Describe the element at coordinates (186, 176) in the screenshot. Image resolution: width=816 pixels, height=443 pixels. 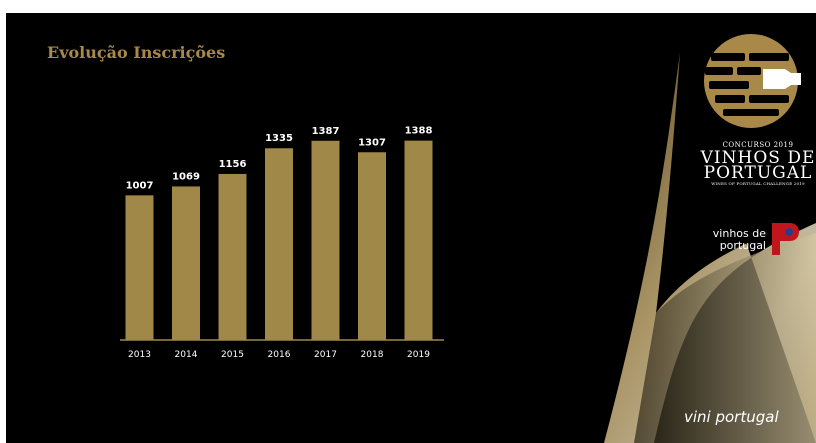
I see `data-label-2014: 1069` at that location.